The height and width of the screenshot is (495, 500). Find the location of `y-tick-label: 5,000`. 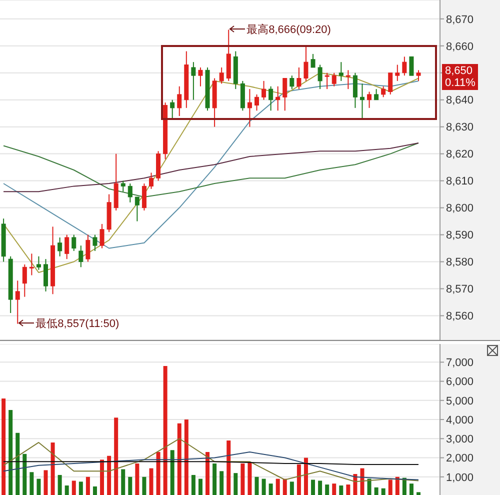

y-tick-label: 5,000 is located at coordinates (460, 401).